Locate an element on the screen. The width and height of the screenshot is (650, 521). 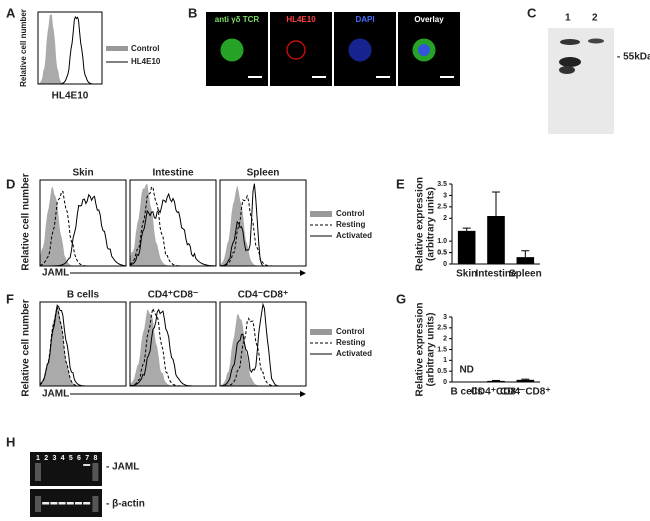
panel-label: H is located at coordinates (10, 441).